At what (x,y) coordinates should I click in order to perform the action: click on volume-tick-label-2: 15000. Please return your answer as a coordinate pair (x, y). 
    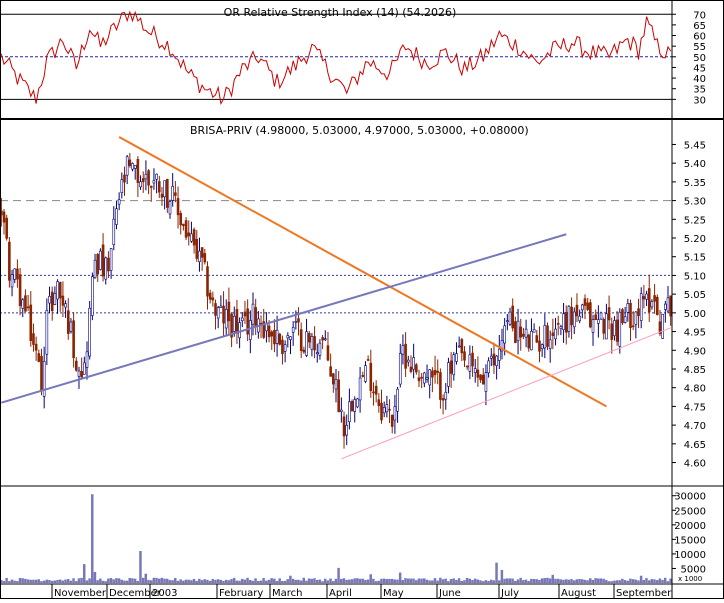
    Looking at the image, I should click on (690, 540).